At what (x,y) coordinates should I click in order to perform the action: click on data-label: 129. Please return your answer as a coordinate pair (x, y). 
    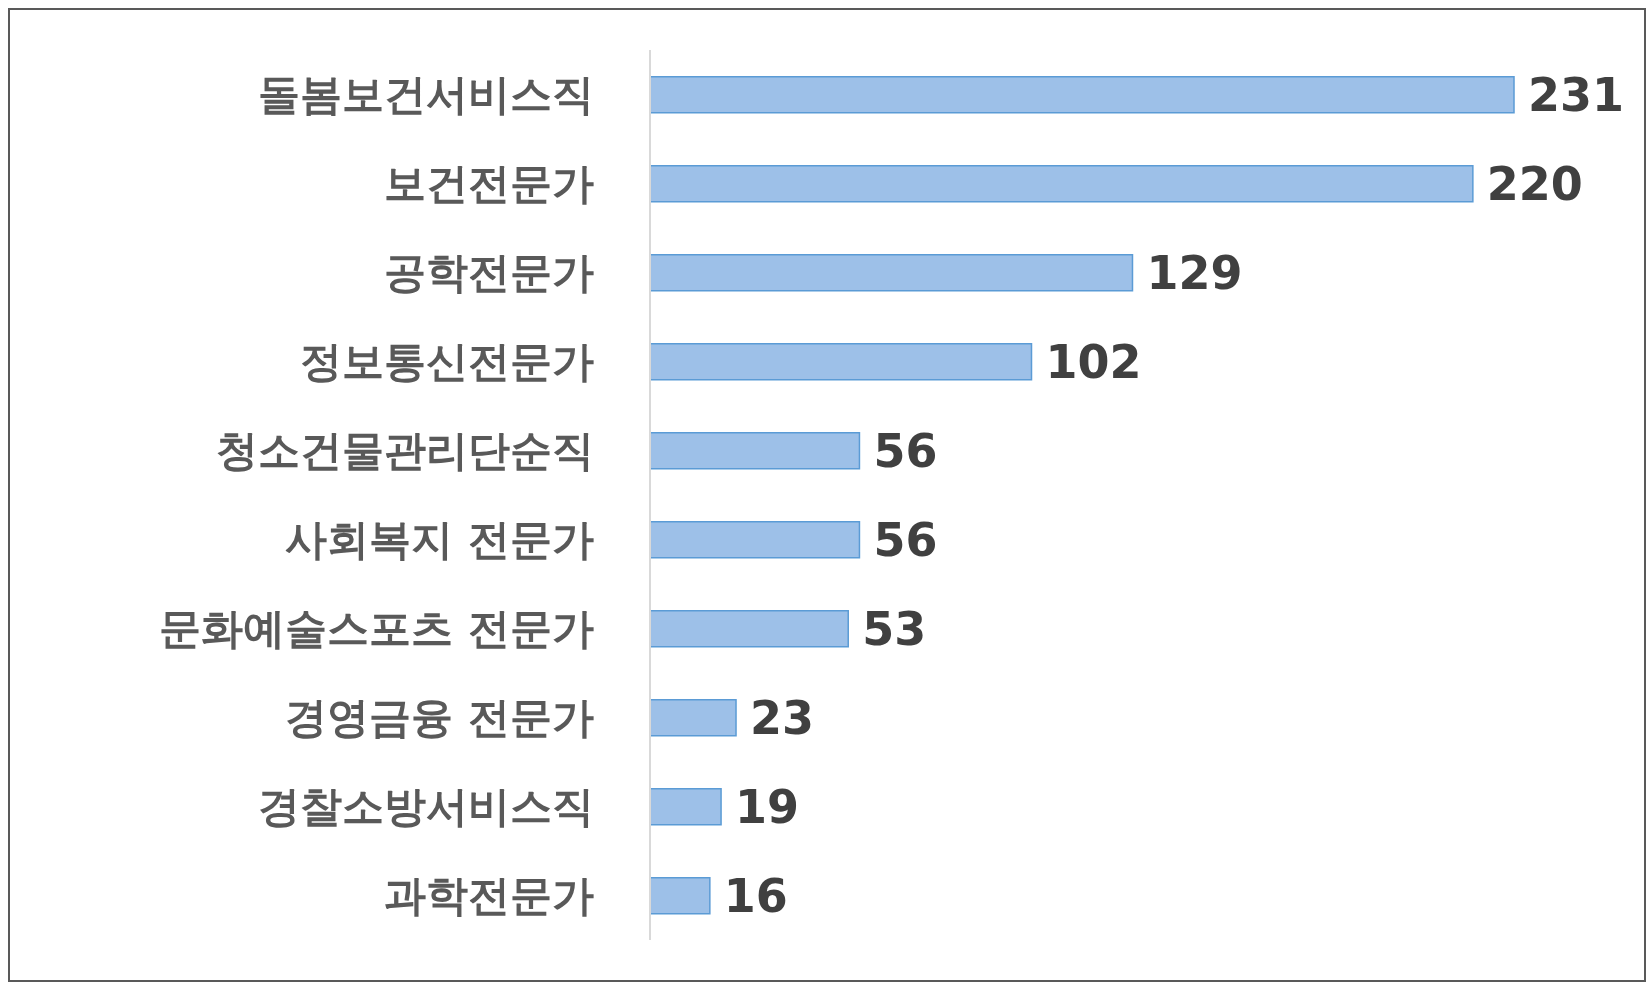
    Looking at the image, I should click on (1194, 273).